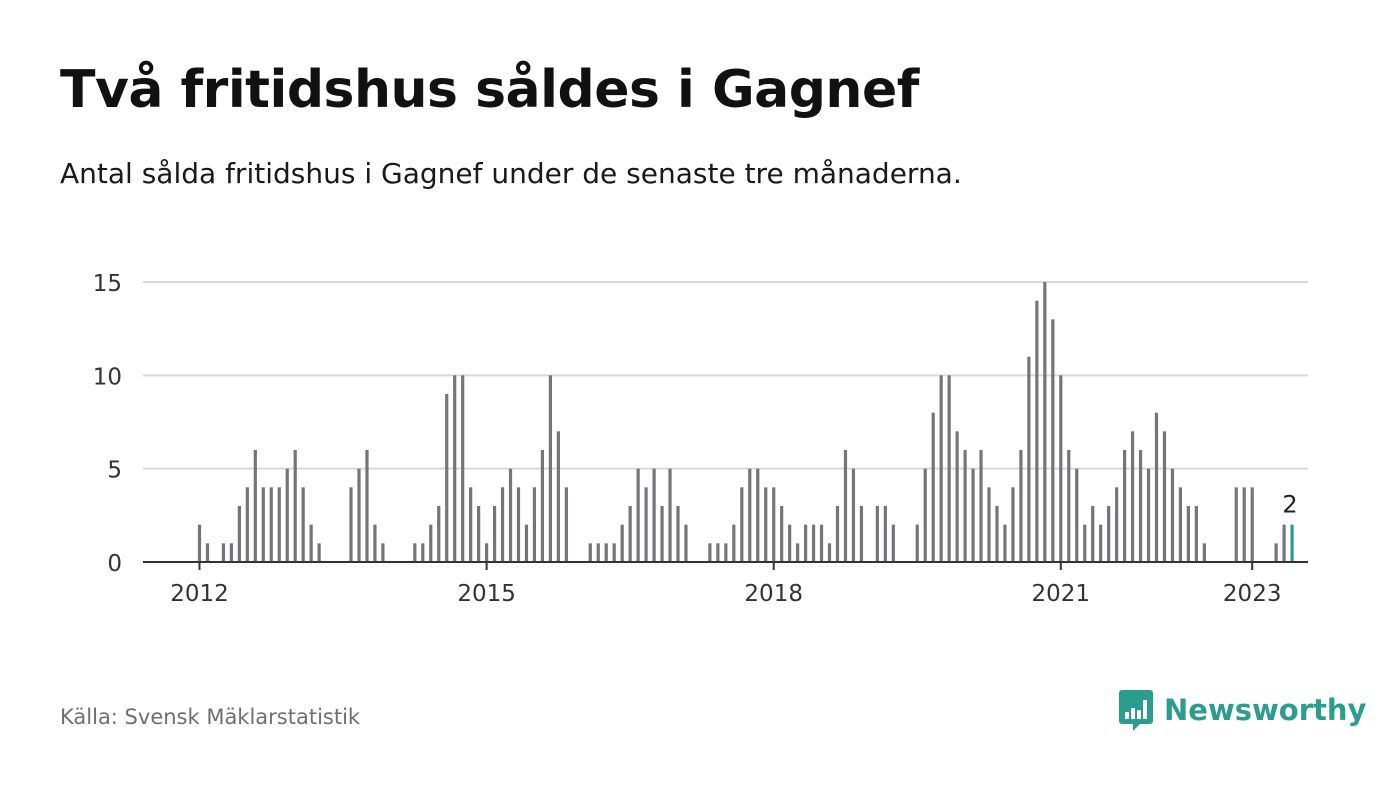 This screenshot has width=1400, height=794. Describe the element at coordinates (773, 594) in the screenshot. I see `x-tick-label: 2018` at that location.